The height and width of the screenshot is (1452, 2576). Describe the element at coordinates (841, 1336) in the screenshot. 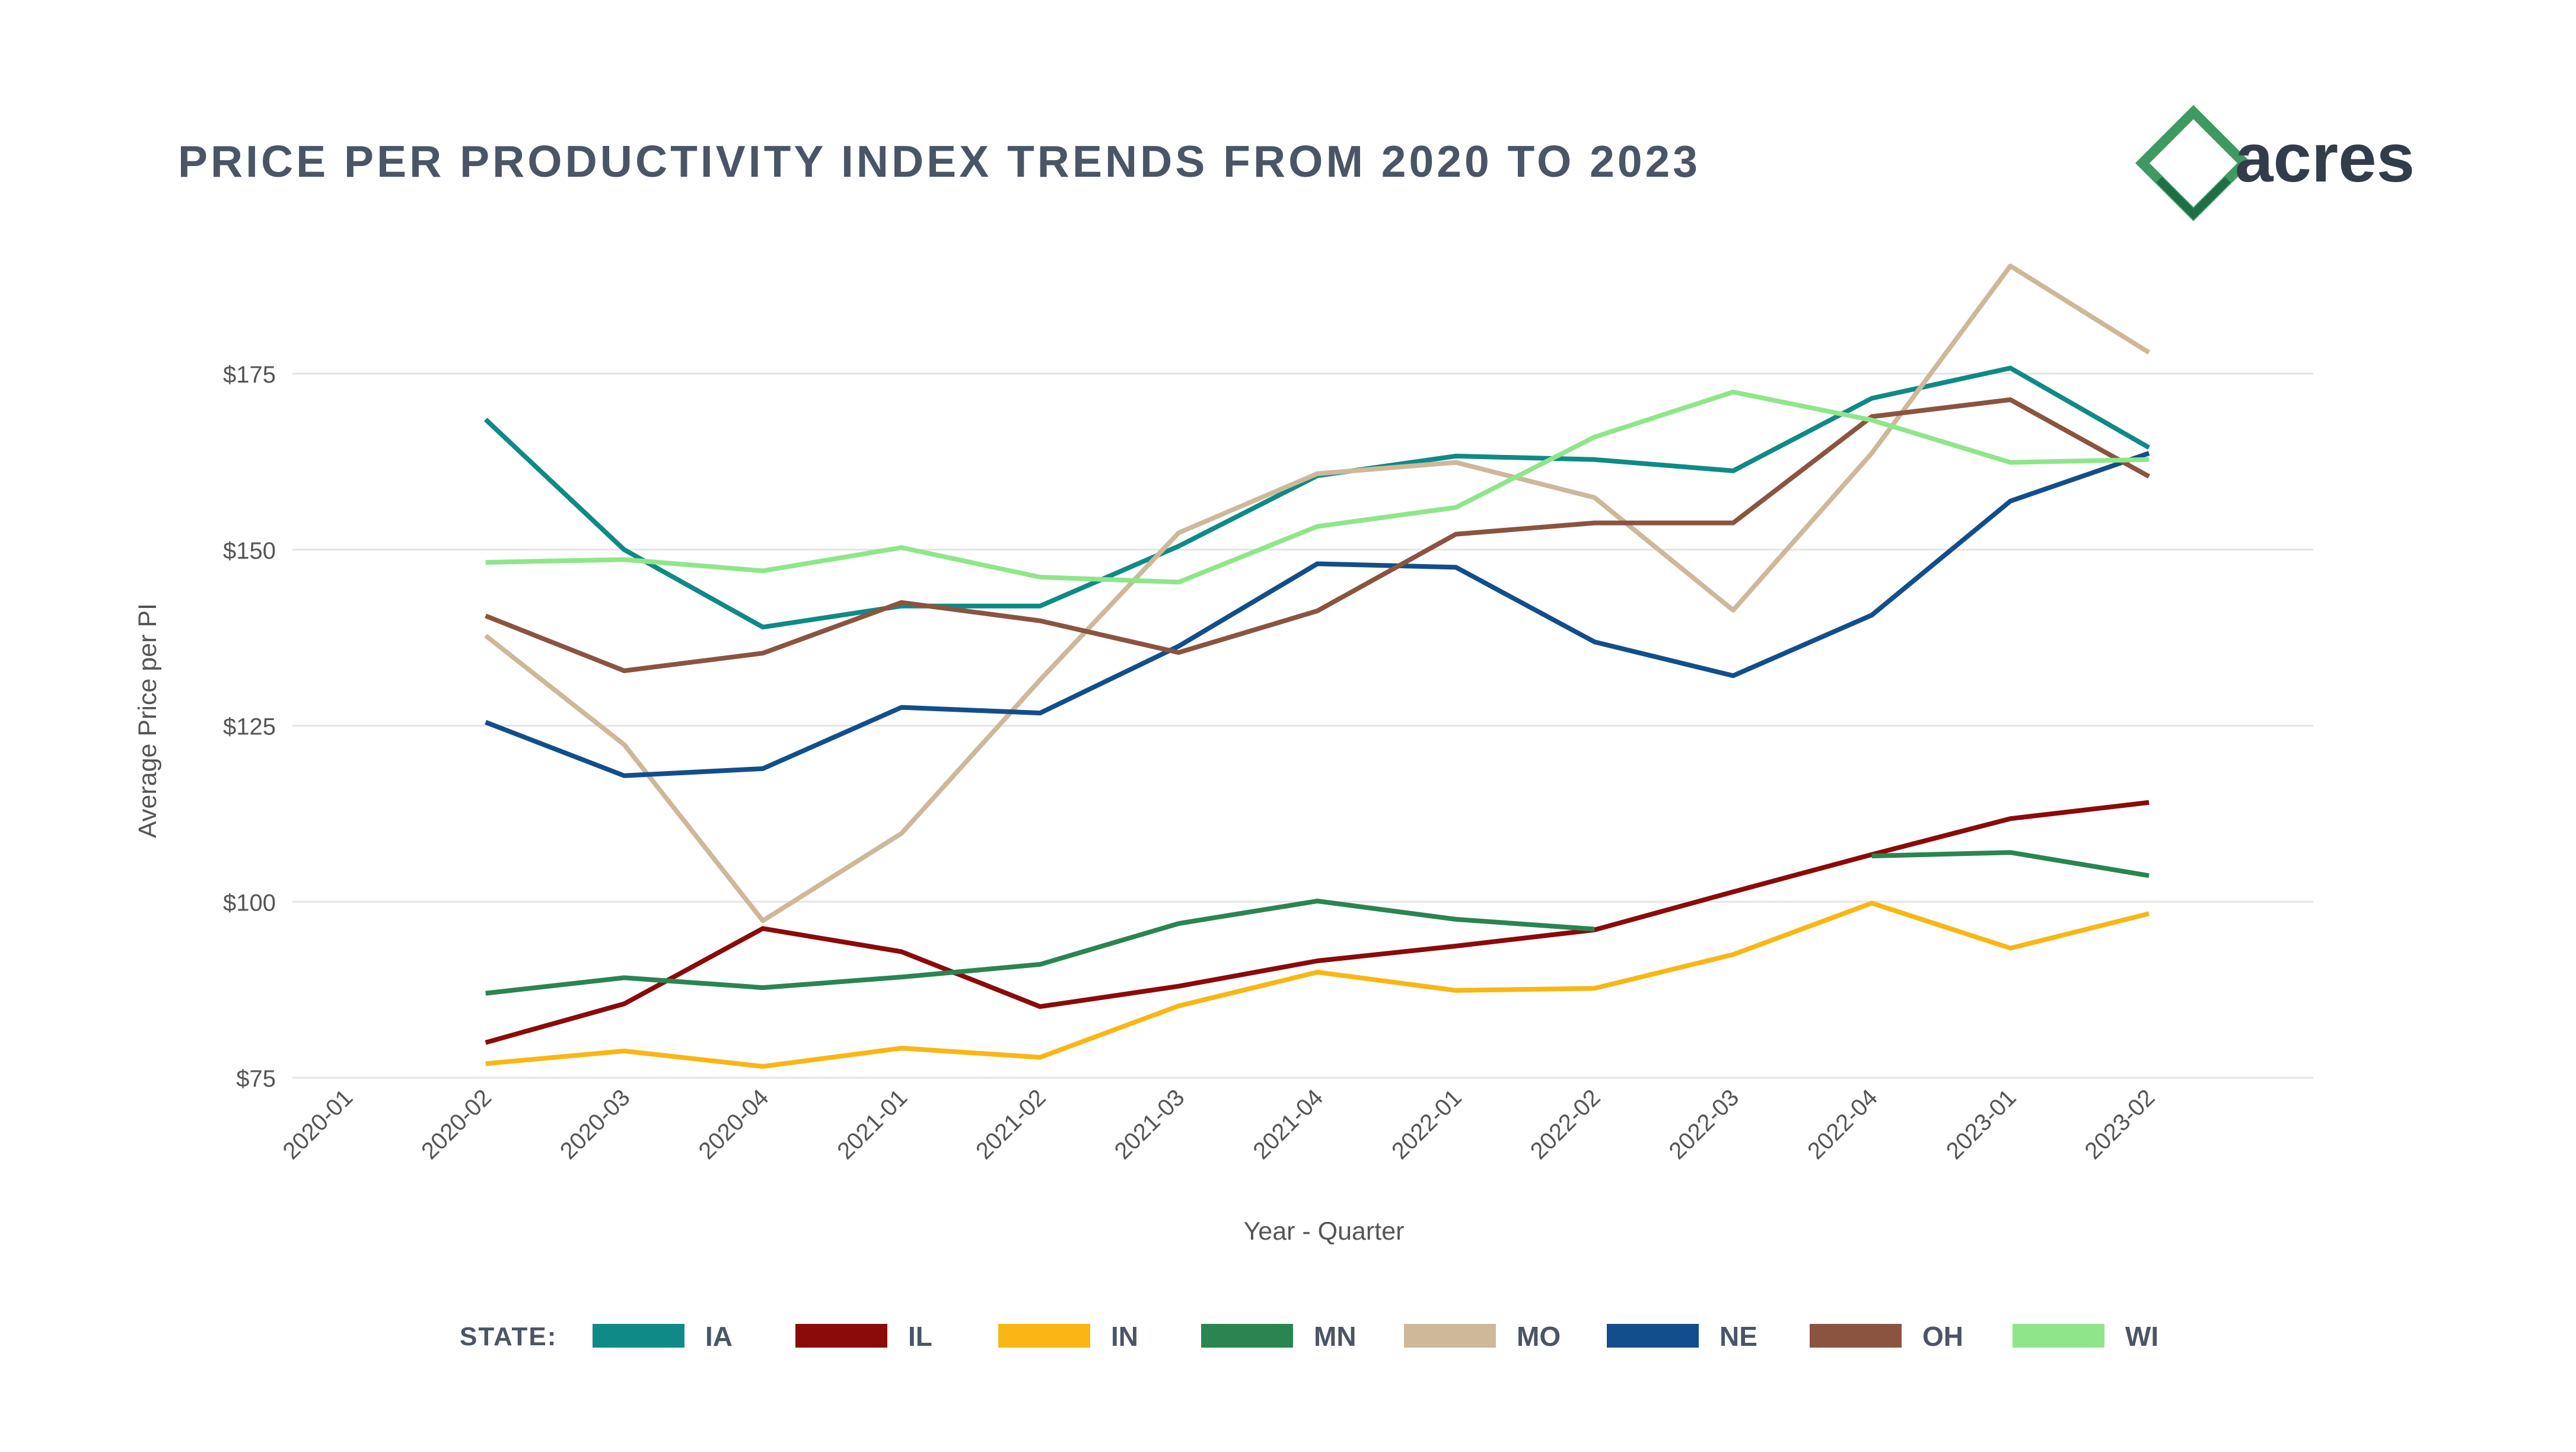

I see `legend-swatch-il` at that location.